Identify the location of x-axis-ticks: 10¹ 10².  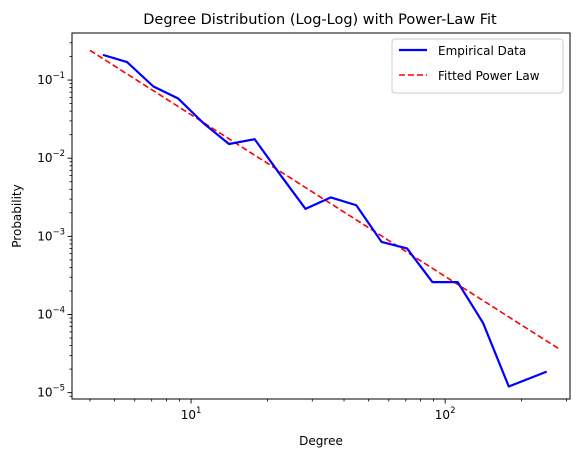
(328, 410).